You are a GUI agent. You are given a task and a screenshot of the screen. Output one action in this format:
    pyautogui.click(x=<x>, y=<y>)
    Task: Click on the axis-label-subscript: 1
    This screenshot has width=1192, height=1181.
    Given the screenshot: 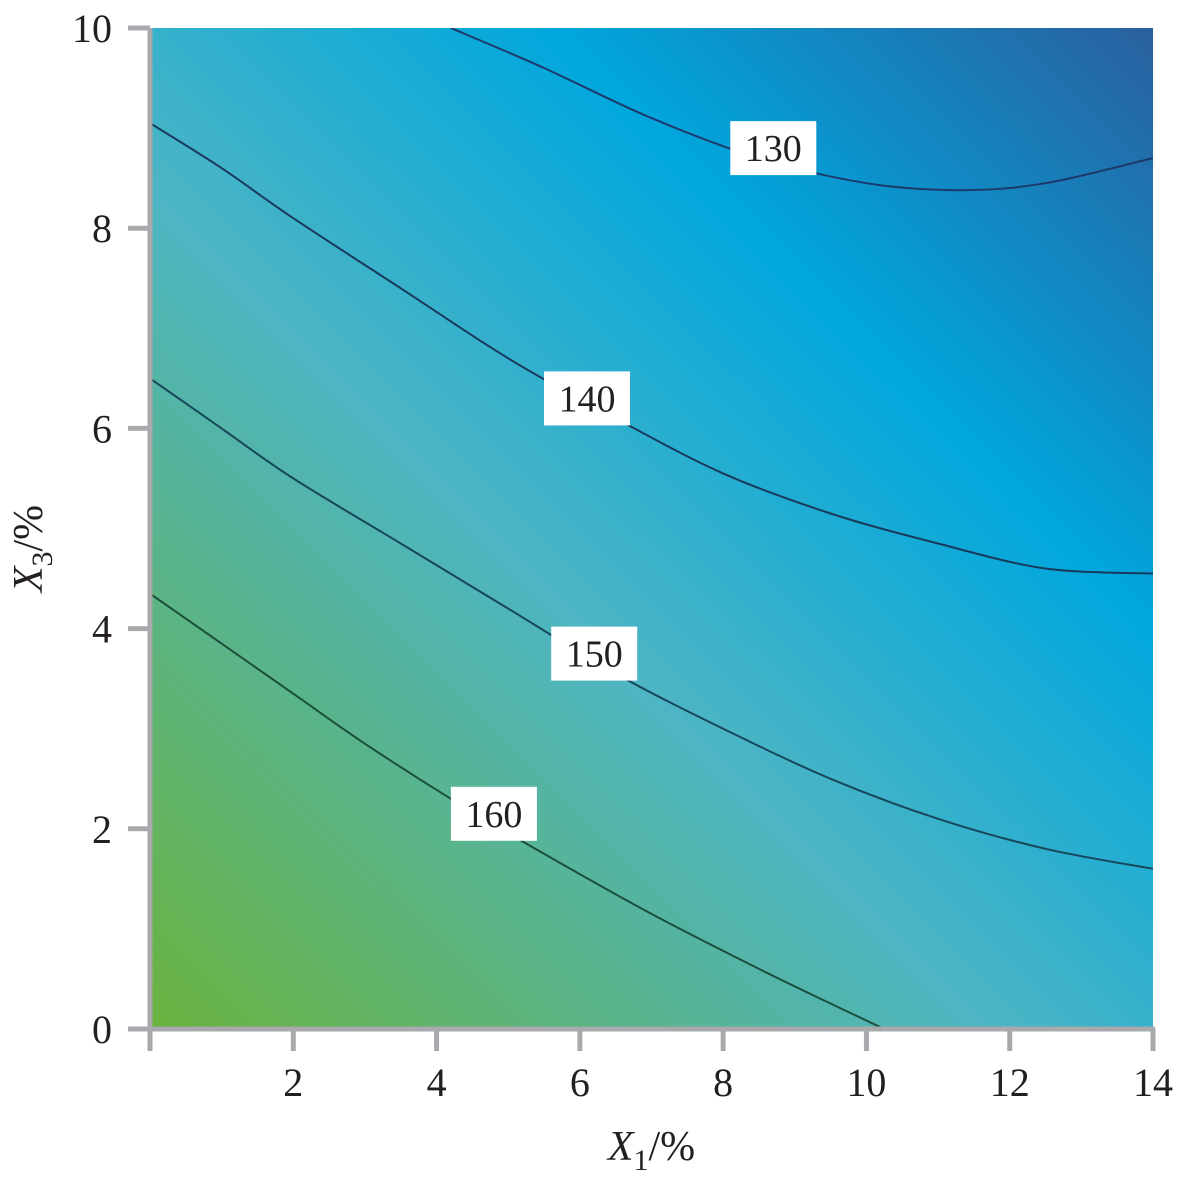 What is the action you would take?
    pyautogui.click(x=641, y=1160)
    